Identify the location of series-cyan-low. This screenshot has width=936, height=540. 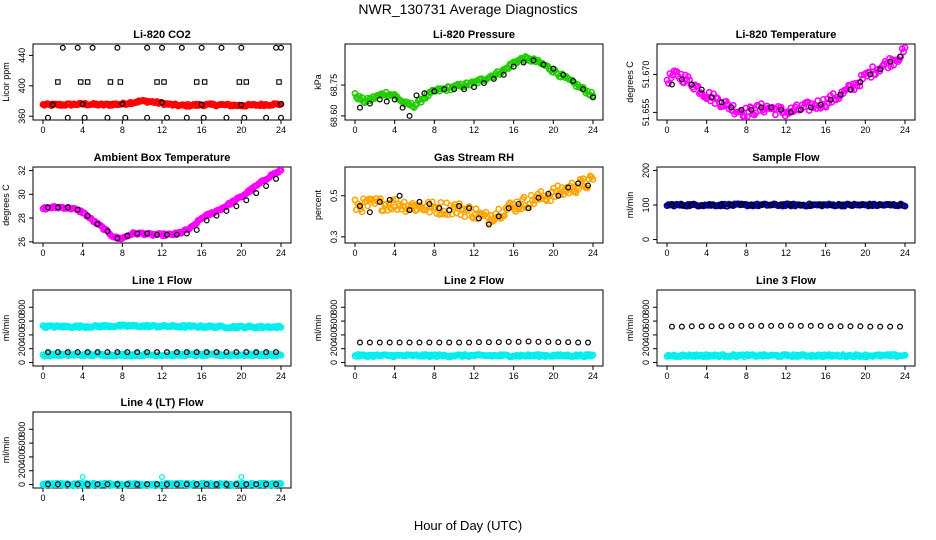
(474, 356).